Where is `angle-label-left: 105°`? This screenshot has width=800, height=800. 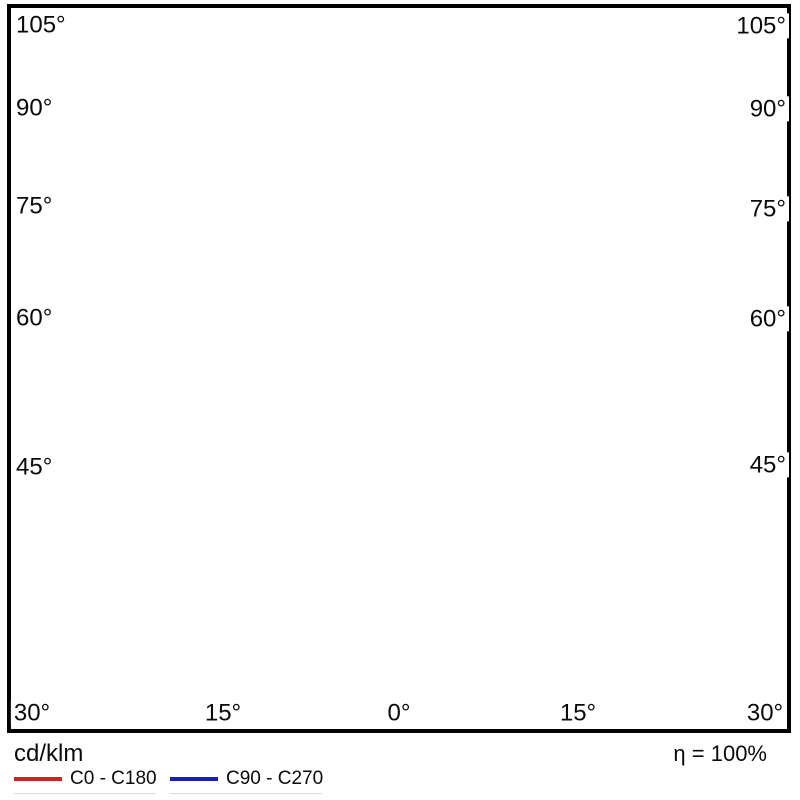 angle-label-left: 105° is located at coordinates (41, 24).